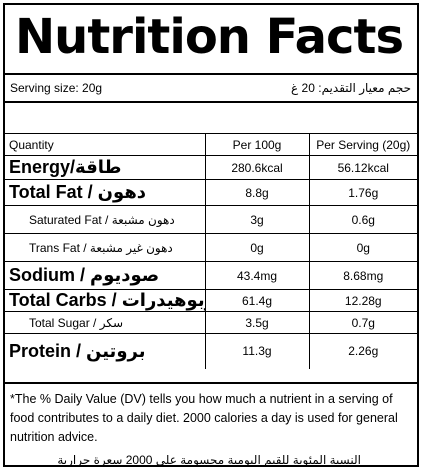 The height and width of the screenshot is (470, 422). I want to click on serving-size-en: Serving size: 20g, so click(56, 88).